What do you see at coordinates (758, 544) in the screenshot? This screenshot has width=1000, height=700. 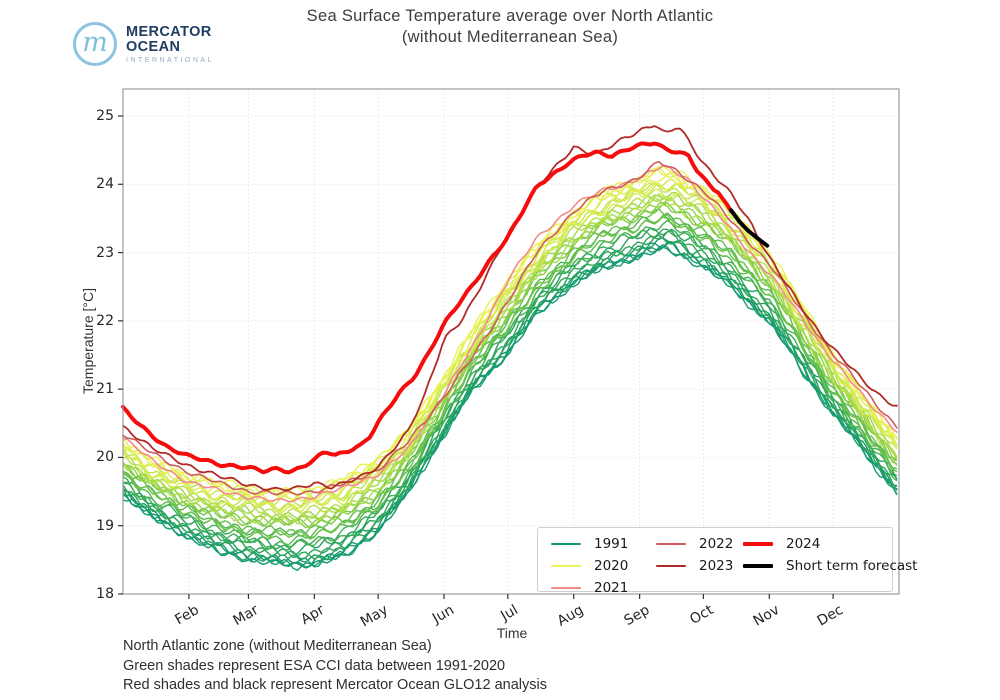 I see `legend-swatch-2024` at bounding box center [758, 544].